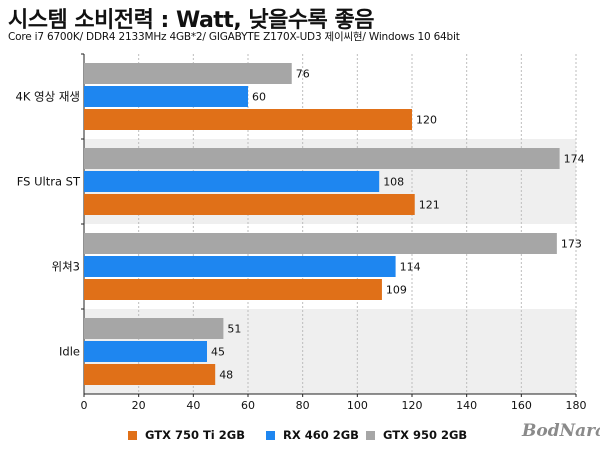  What do you see at coordinates (248, 405) in the screenshot?
I see `x-tick-label: 60` at bounding box center [248, 405].